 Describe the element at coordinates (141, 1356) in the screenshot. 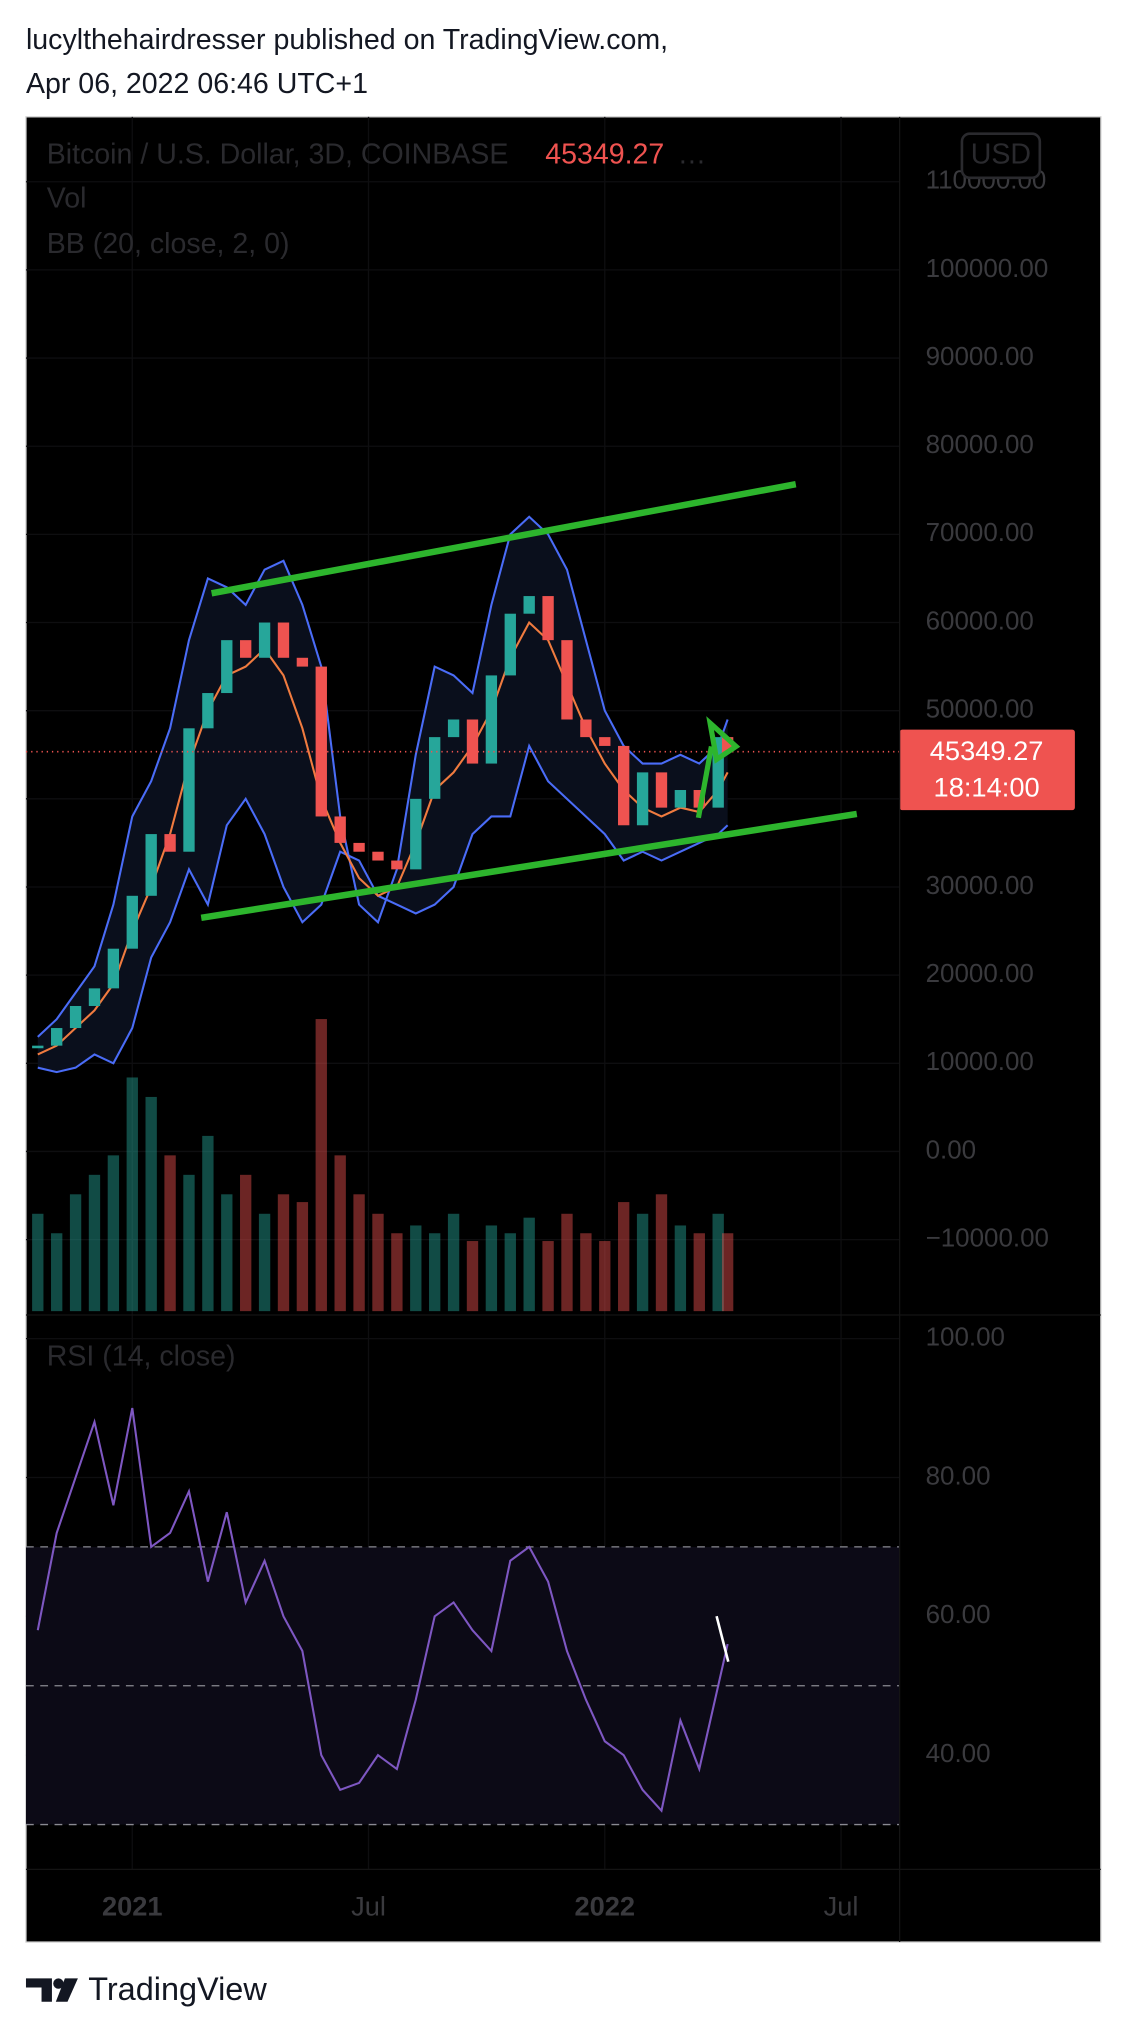

I see `rsi-legend: RSI (14, close)` at that location.